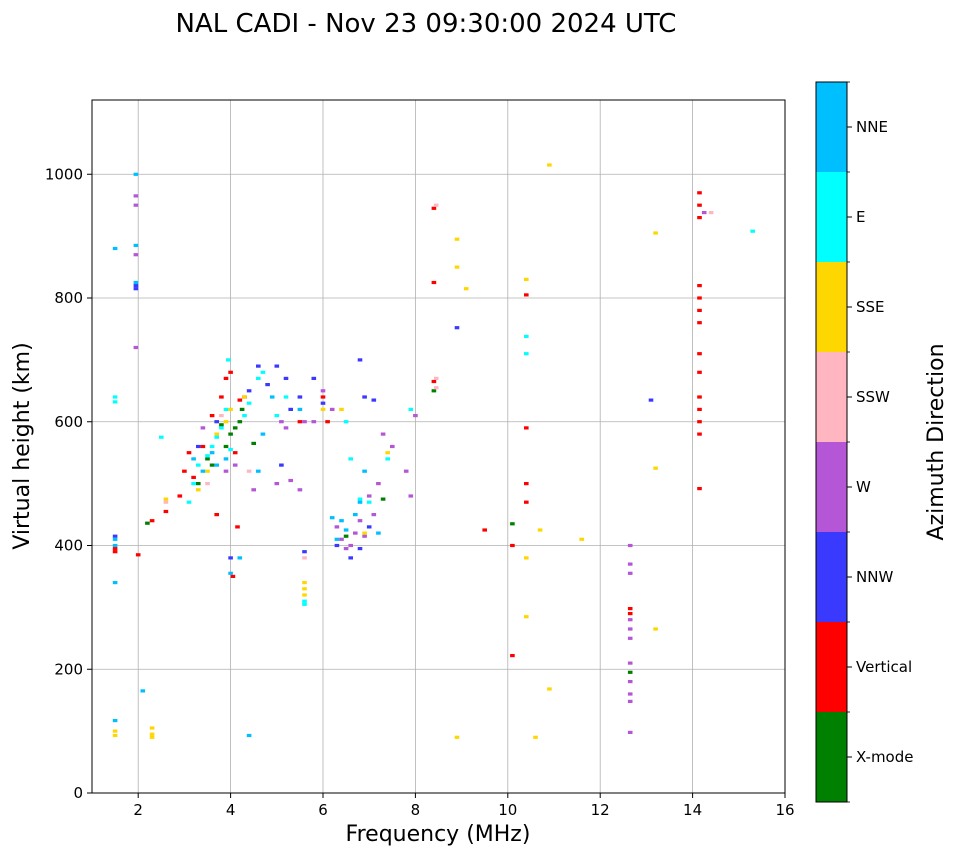 This screenshot has width=958, height=857. What do you see at coordinates (831, 397) in the screenshot?
I see `colorbar-segment` at bounding box center [831, 397].